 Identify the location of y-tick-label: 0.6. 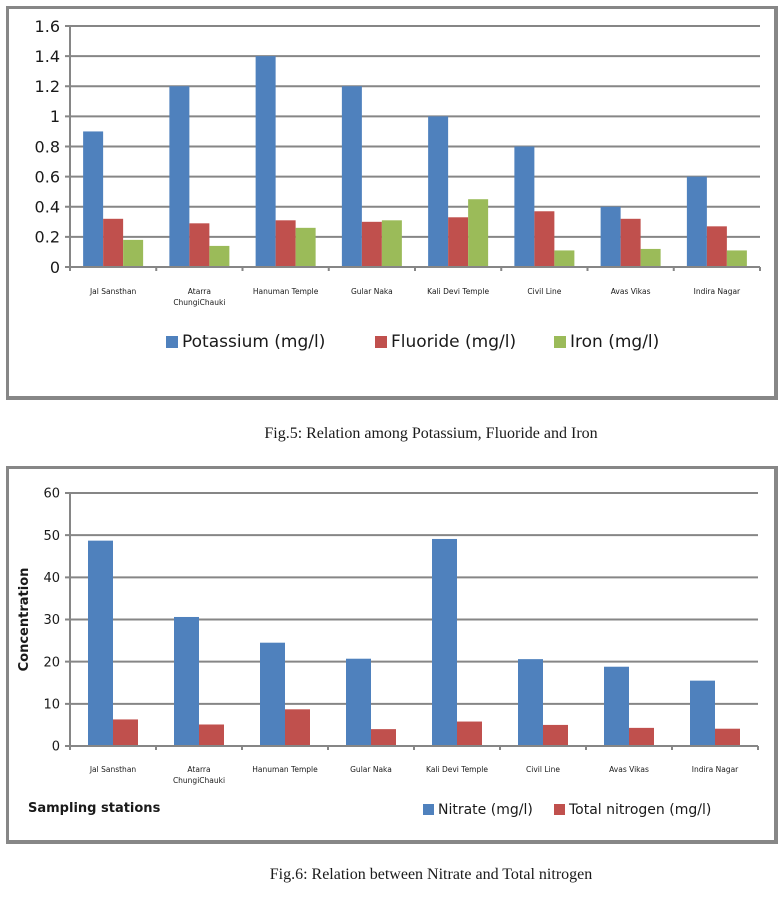
(47, 176).